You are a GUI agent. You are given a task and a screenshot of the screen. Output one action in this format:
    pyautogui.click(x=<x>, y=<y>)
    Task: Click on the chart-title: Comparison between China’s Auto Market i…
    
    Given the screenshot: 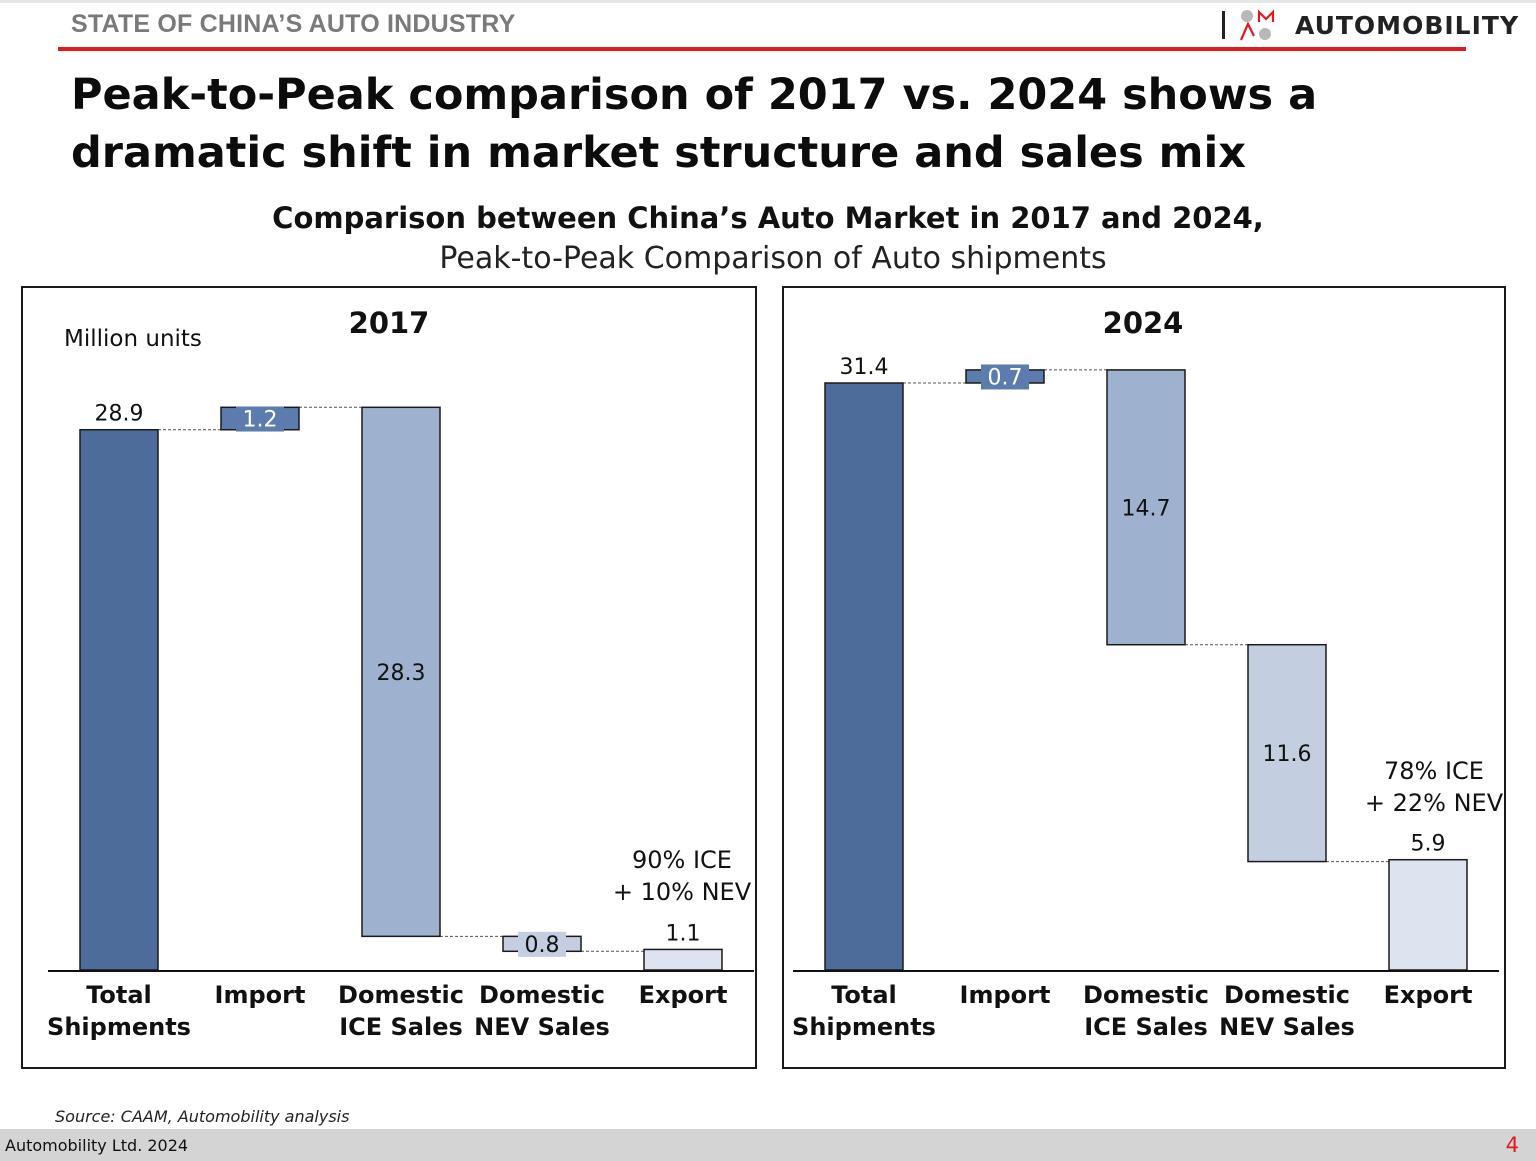 What is the action you would take?
    pyautogui.click(x=768, y=218)
    